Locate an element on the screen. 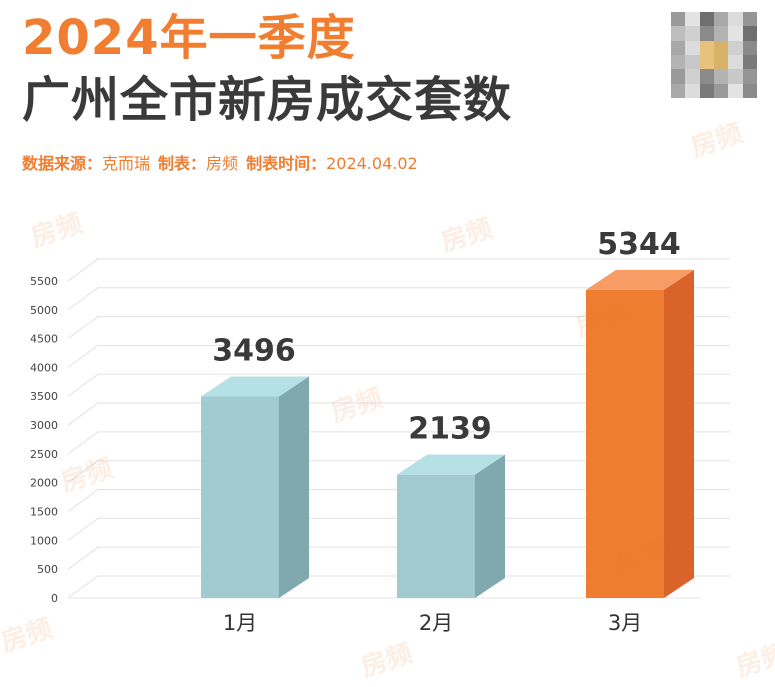 This screenshot has width=775, height=687. time-value: 2024.04.02 is located at coordinates (372, 163).